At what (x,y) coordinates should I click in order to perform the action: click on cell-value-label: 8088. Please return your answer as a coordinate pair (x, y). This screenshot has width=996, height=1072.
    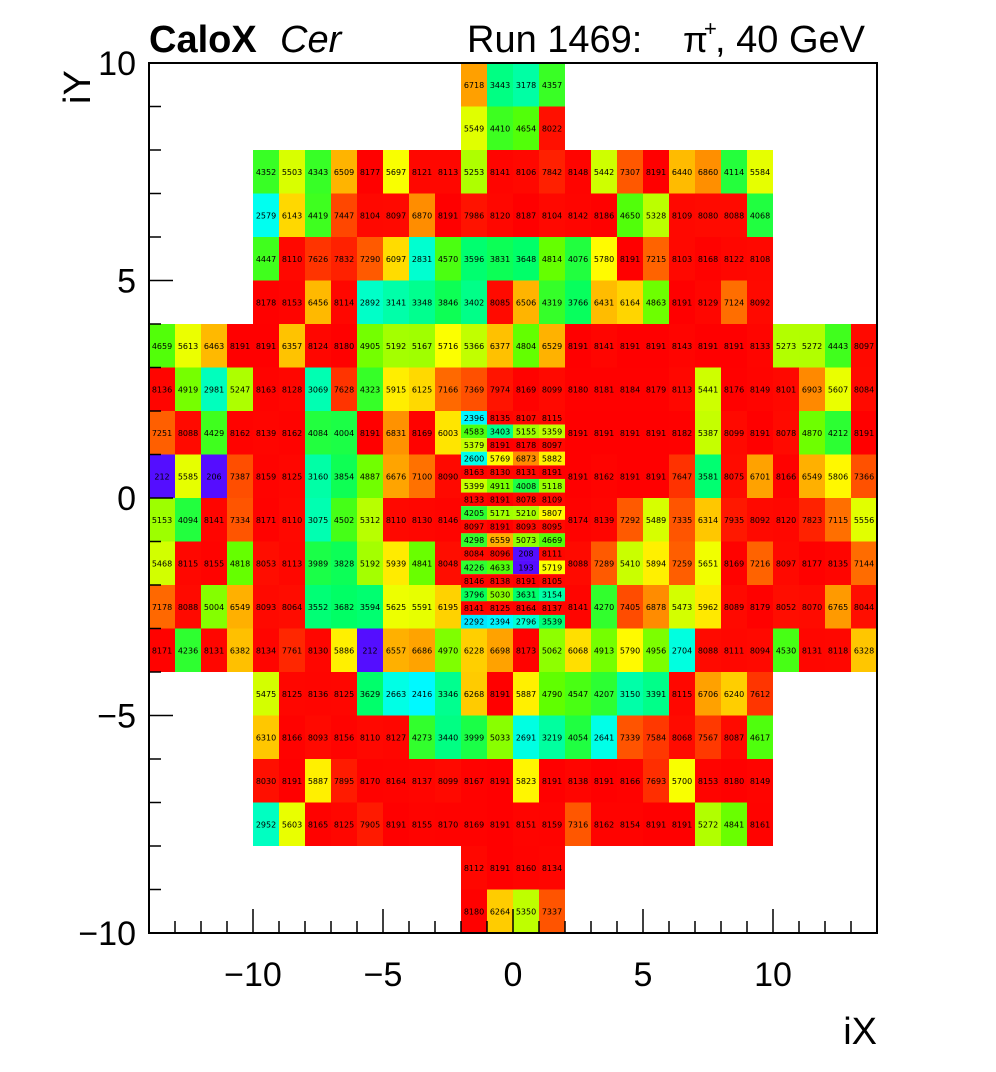
    Looking at the image, I should click on (188, 607).